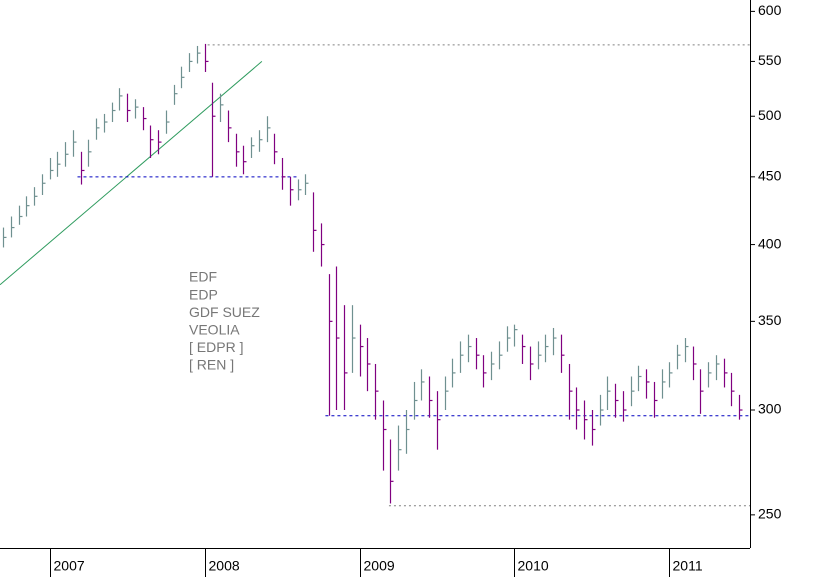 Image resolution: width=817 pixels, height=577 pixels. Describe the element at coordinates (203, 294) in the screenshot. I see `annotation: EDP` at that location.